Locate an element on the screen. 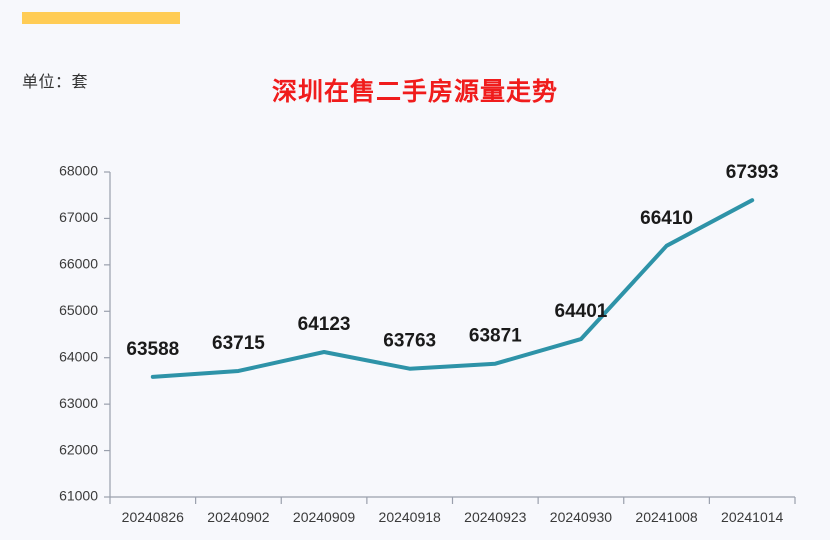 This screenshot has width=830, height=551. data-point-label: 63588 is located at coordinates (152, 349).